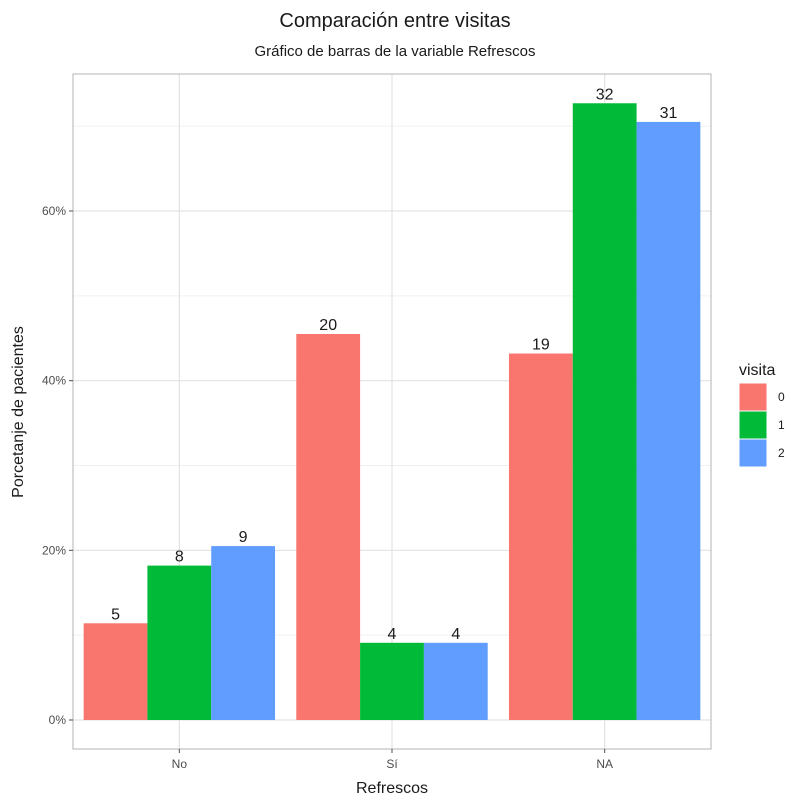 The width and height of the screenshot is (791, 801). Describe the element at coordinates (328, 325) in the screenshot. I see `bar-value-label: 20` at that location.